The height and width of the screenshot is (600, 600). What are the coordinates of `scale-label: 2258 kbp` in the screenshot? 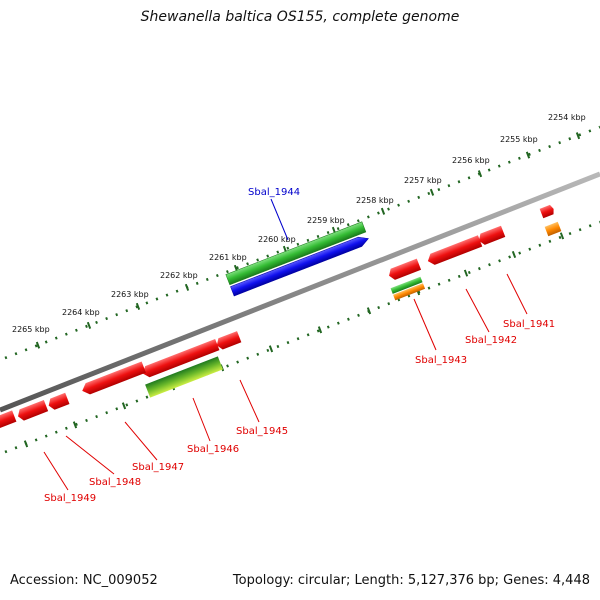 It's located at (375, 200).